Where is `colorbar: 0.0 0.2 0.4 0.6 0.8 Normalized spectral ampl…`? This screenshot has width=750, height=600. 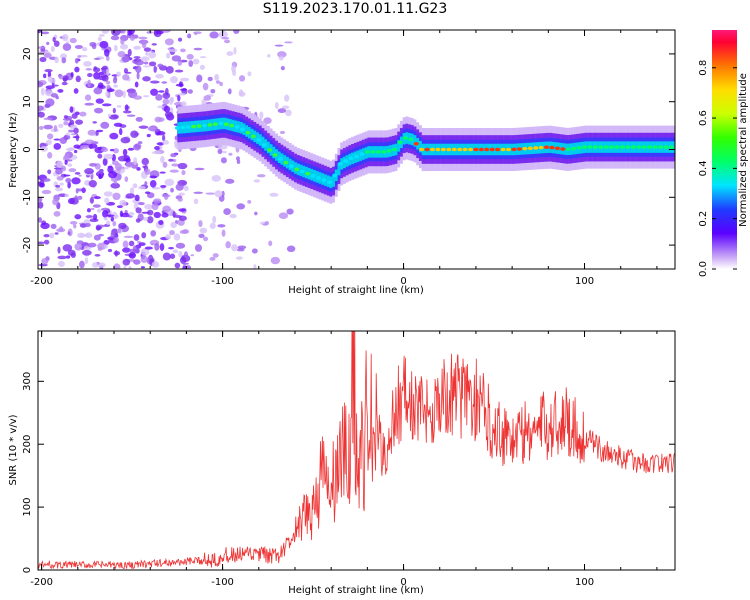 colorbar: 0.0 0.2 0.4 0.6 0.8 Normalized spectral ampl… is located at coordinates (723, 153).